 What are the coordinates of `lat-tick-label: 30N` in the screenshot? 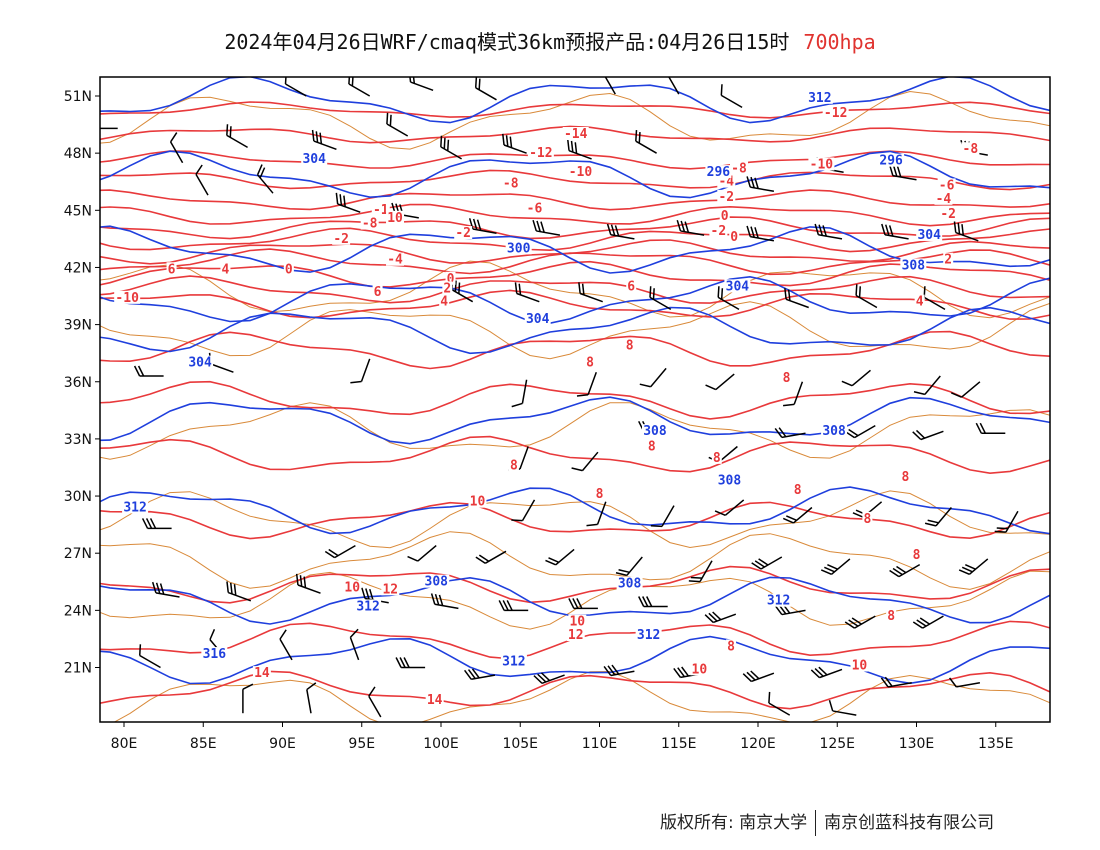 It's located at (78, 497).